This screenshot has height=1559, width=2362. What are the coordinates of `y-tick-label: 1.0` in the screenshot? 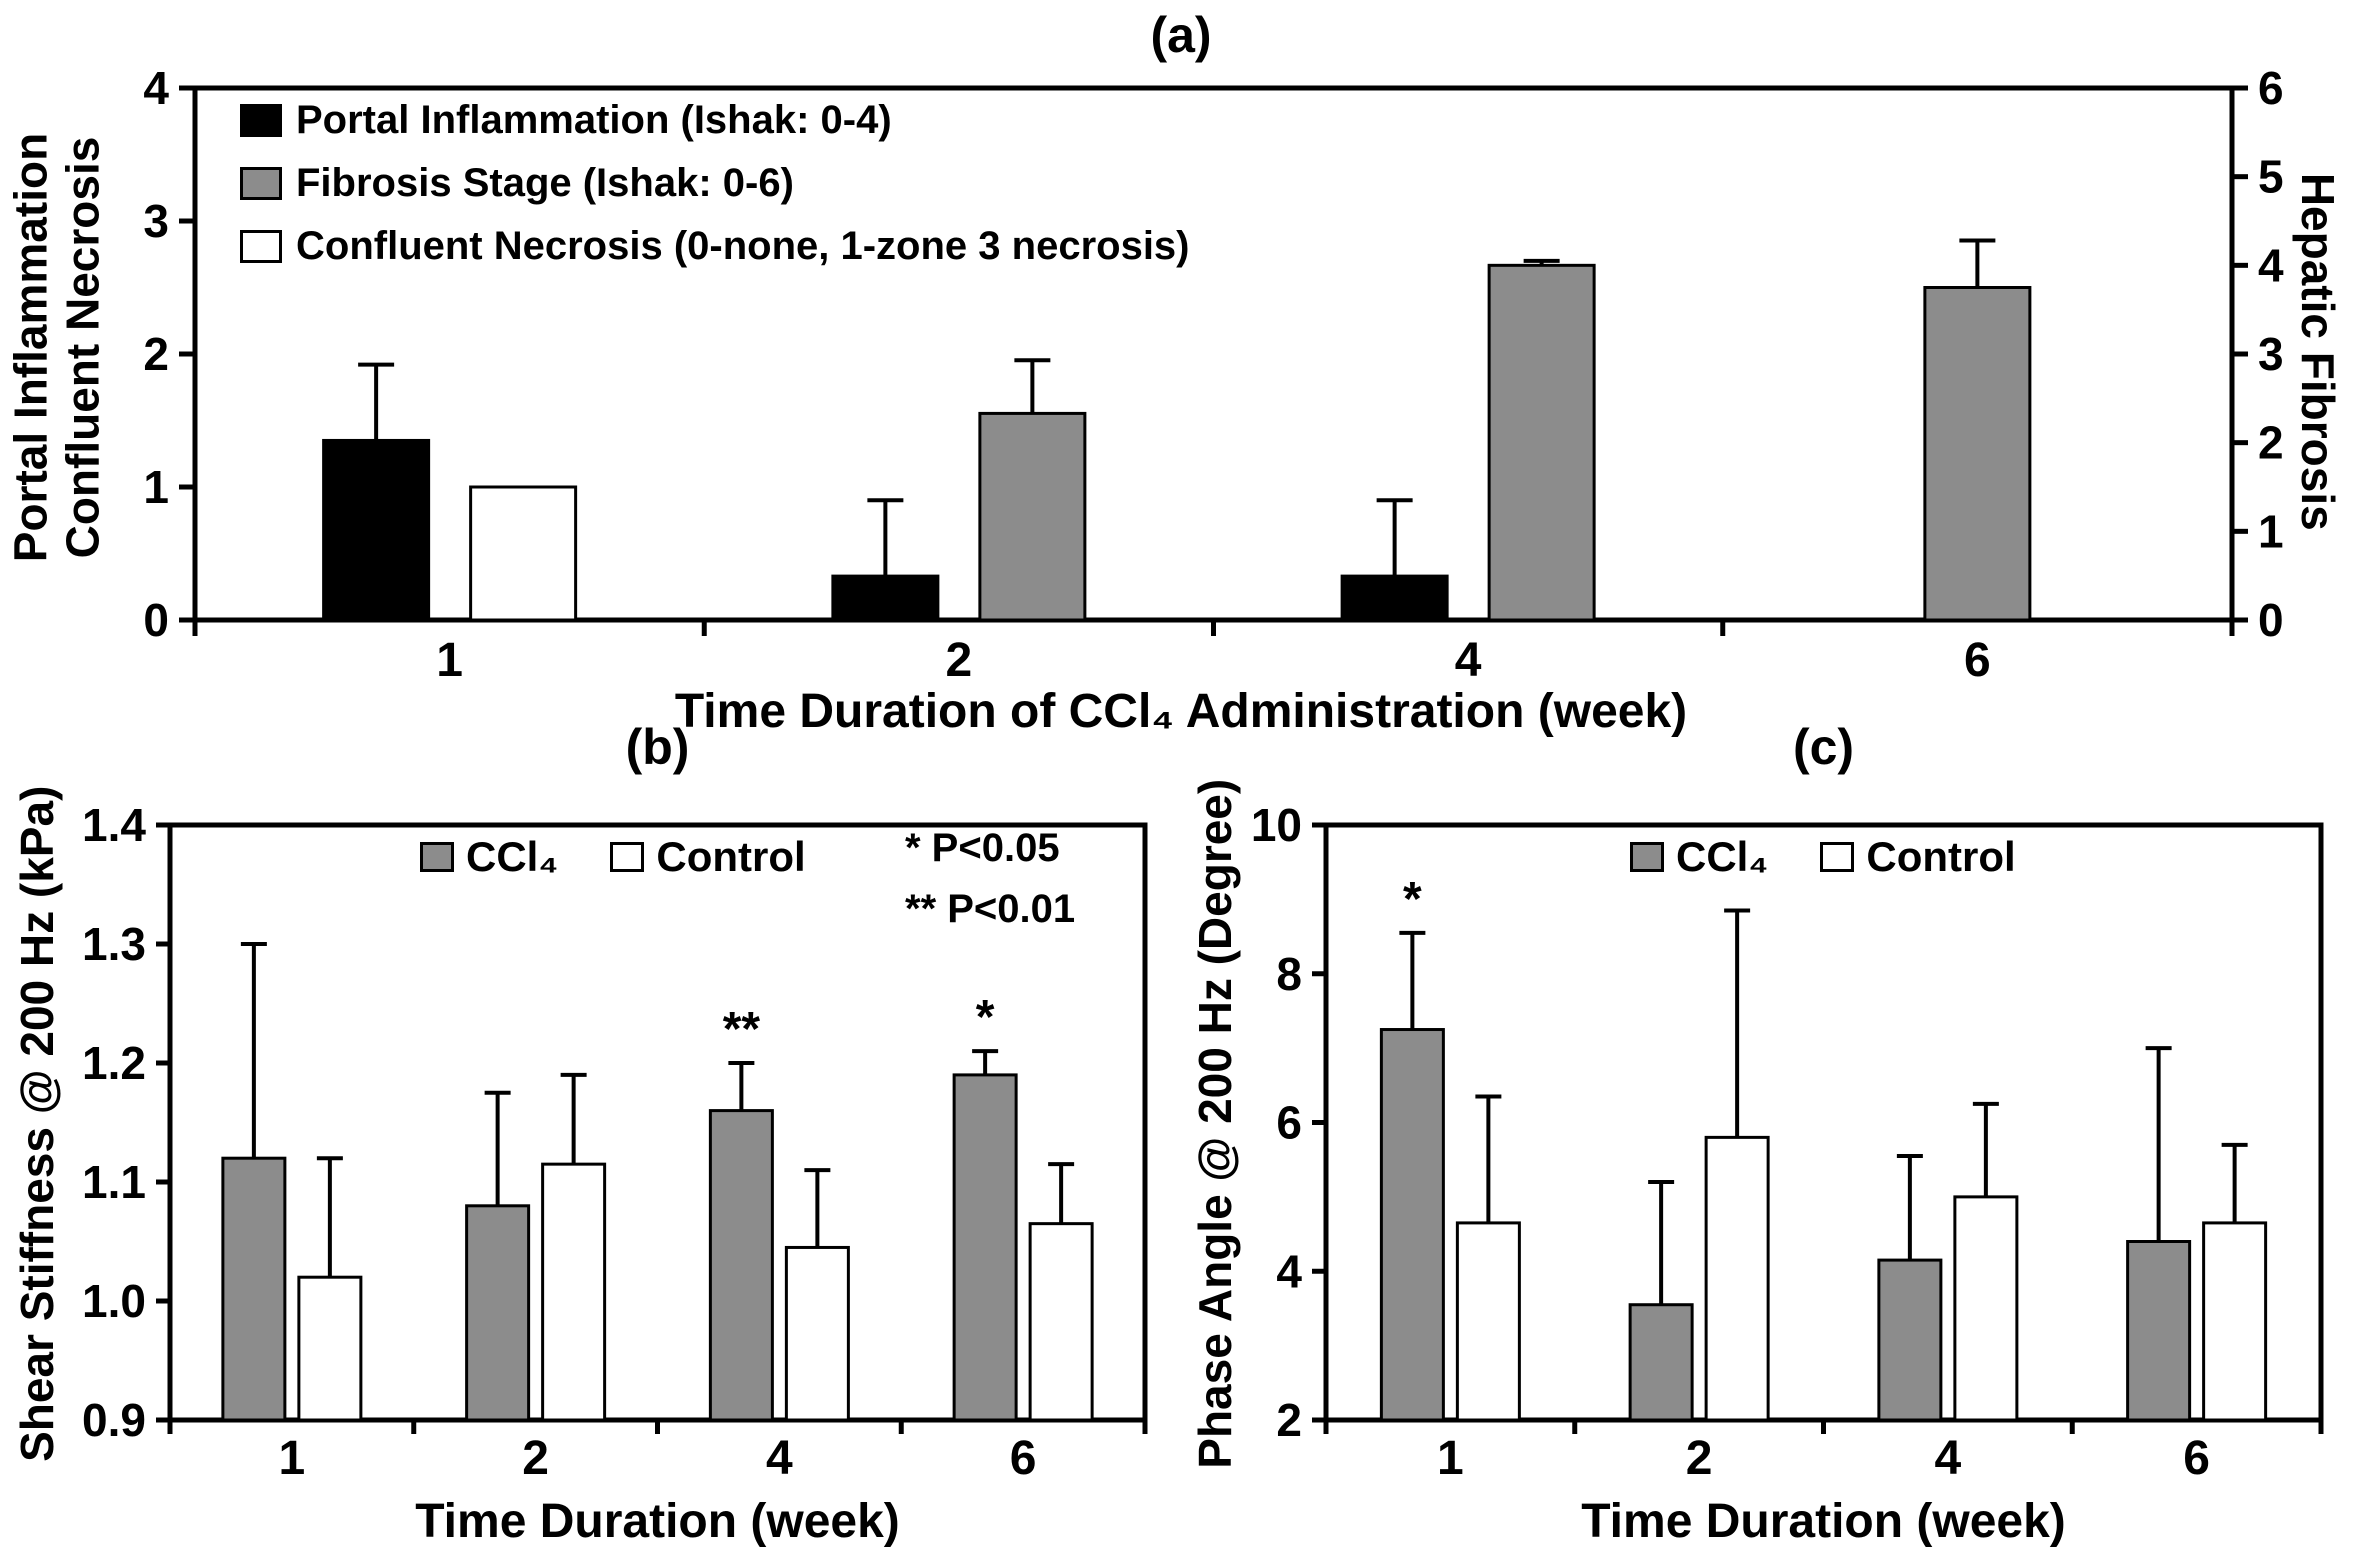 It's located at (114, 1301).